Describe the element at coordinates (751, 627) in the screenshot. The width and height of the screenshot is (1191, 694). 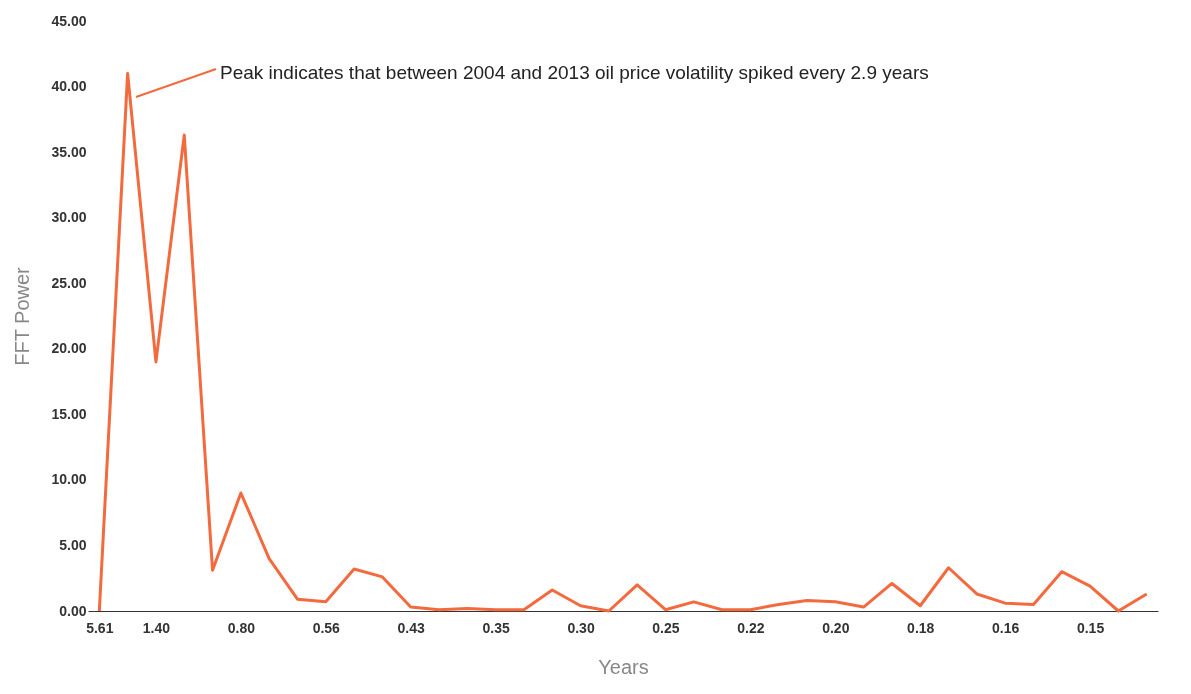
I see `x-tick-label: 0.22` at that location.